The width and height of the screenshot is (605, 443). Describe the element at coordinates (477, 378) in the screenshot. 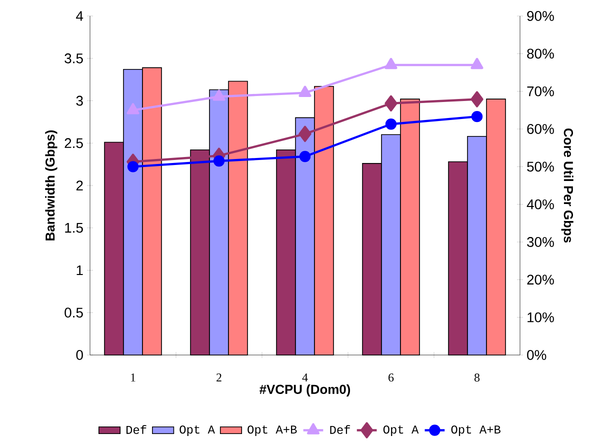

I see `x-tick-label: 8` at that location.